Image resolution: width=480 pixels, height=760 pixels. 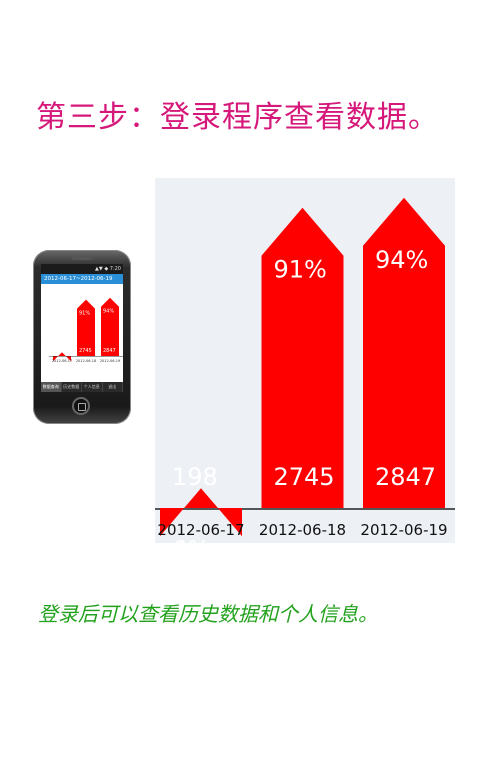 What do you see at coordinates (86, 361) in the screenshot?
I see `mini-x-tick-label: 2012-06-18` at bounding box center [86, 361].